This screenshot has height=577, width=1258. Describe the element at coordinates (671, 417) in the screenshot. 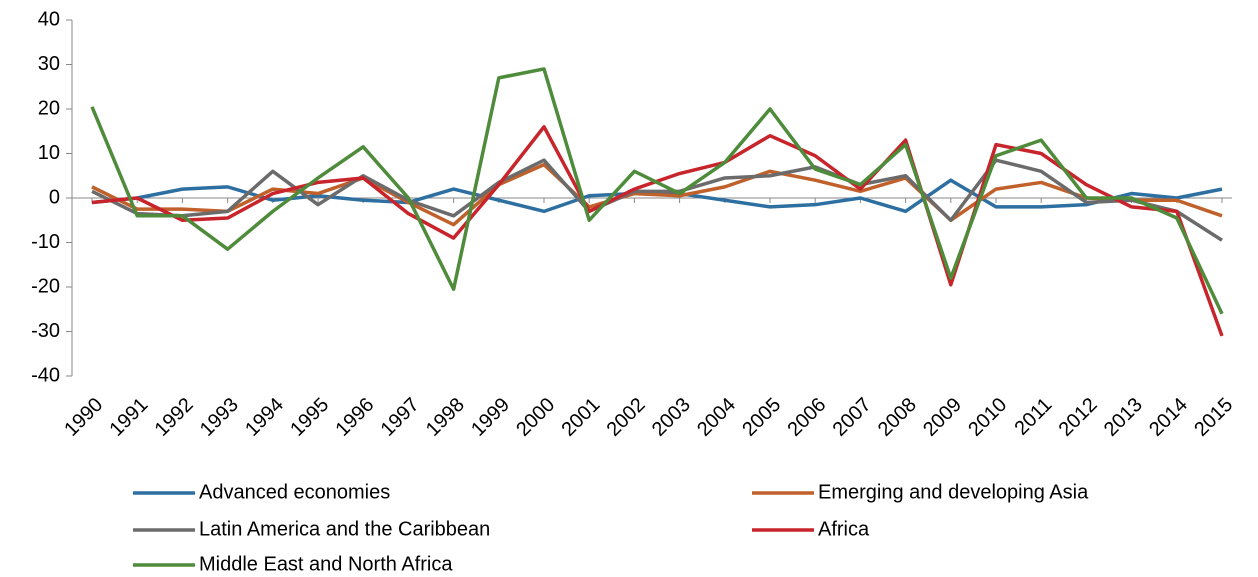

I see `x-tick-label: 2003` at that location.